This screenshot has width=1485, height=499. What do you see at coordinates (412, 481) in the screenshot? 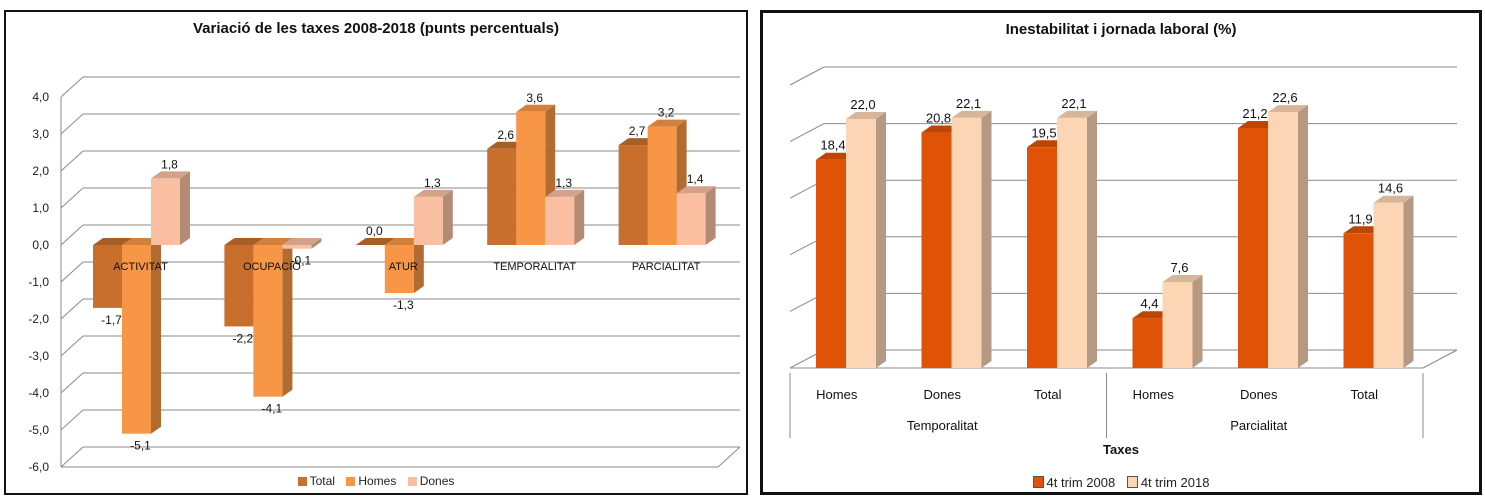
I see `legend-swatch-dones` at bounding box center [412, 481].